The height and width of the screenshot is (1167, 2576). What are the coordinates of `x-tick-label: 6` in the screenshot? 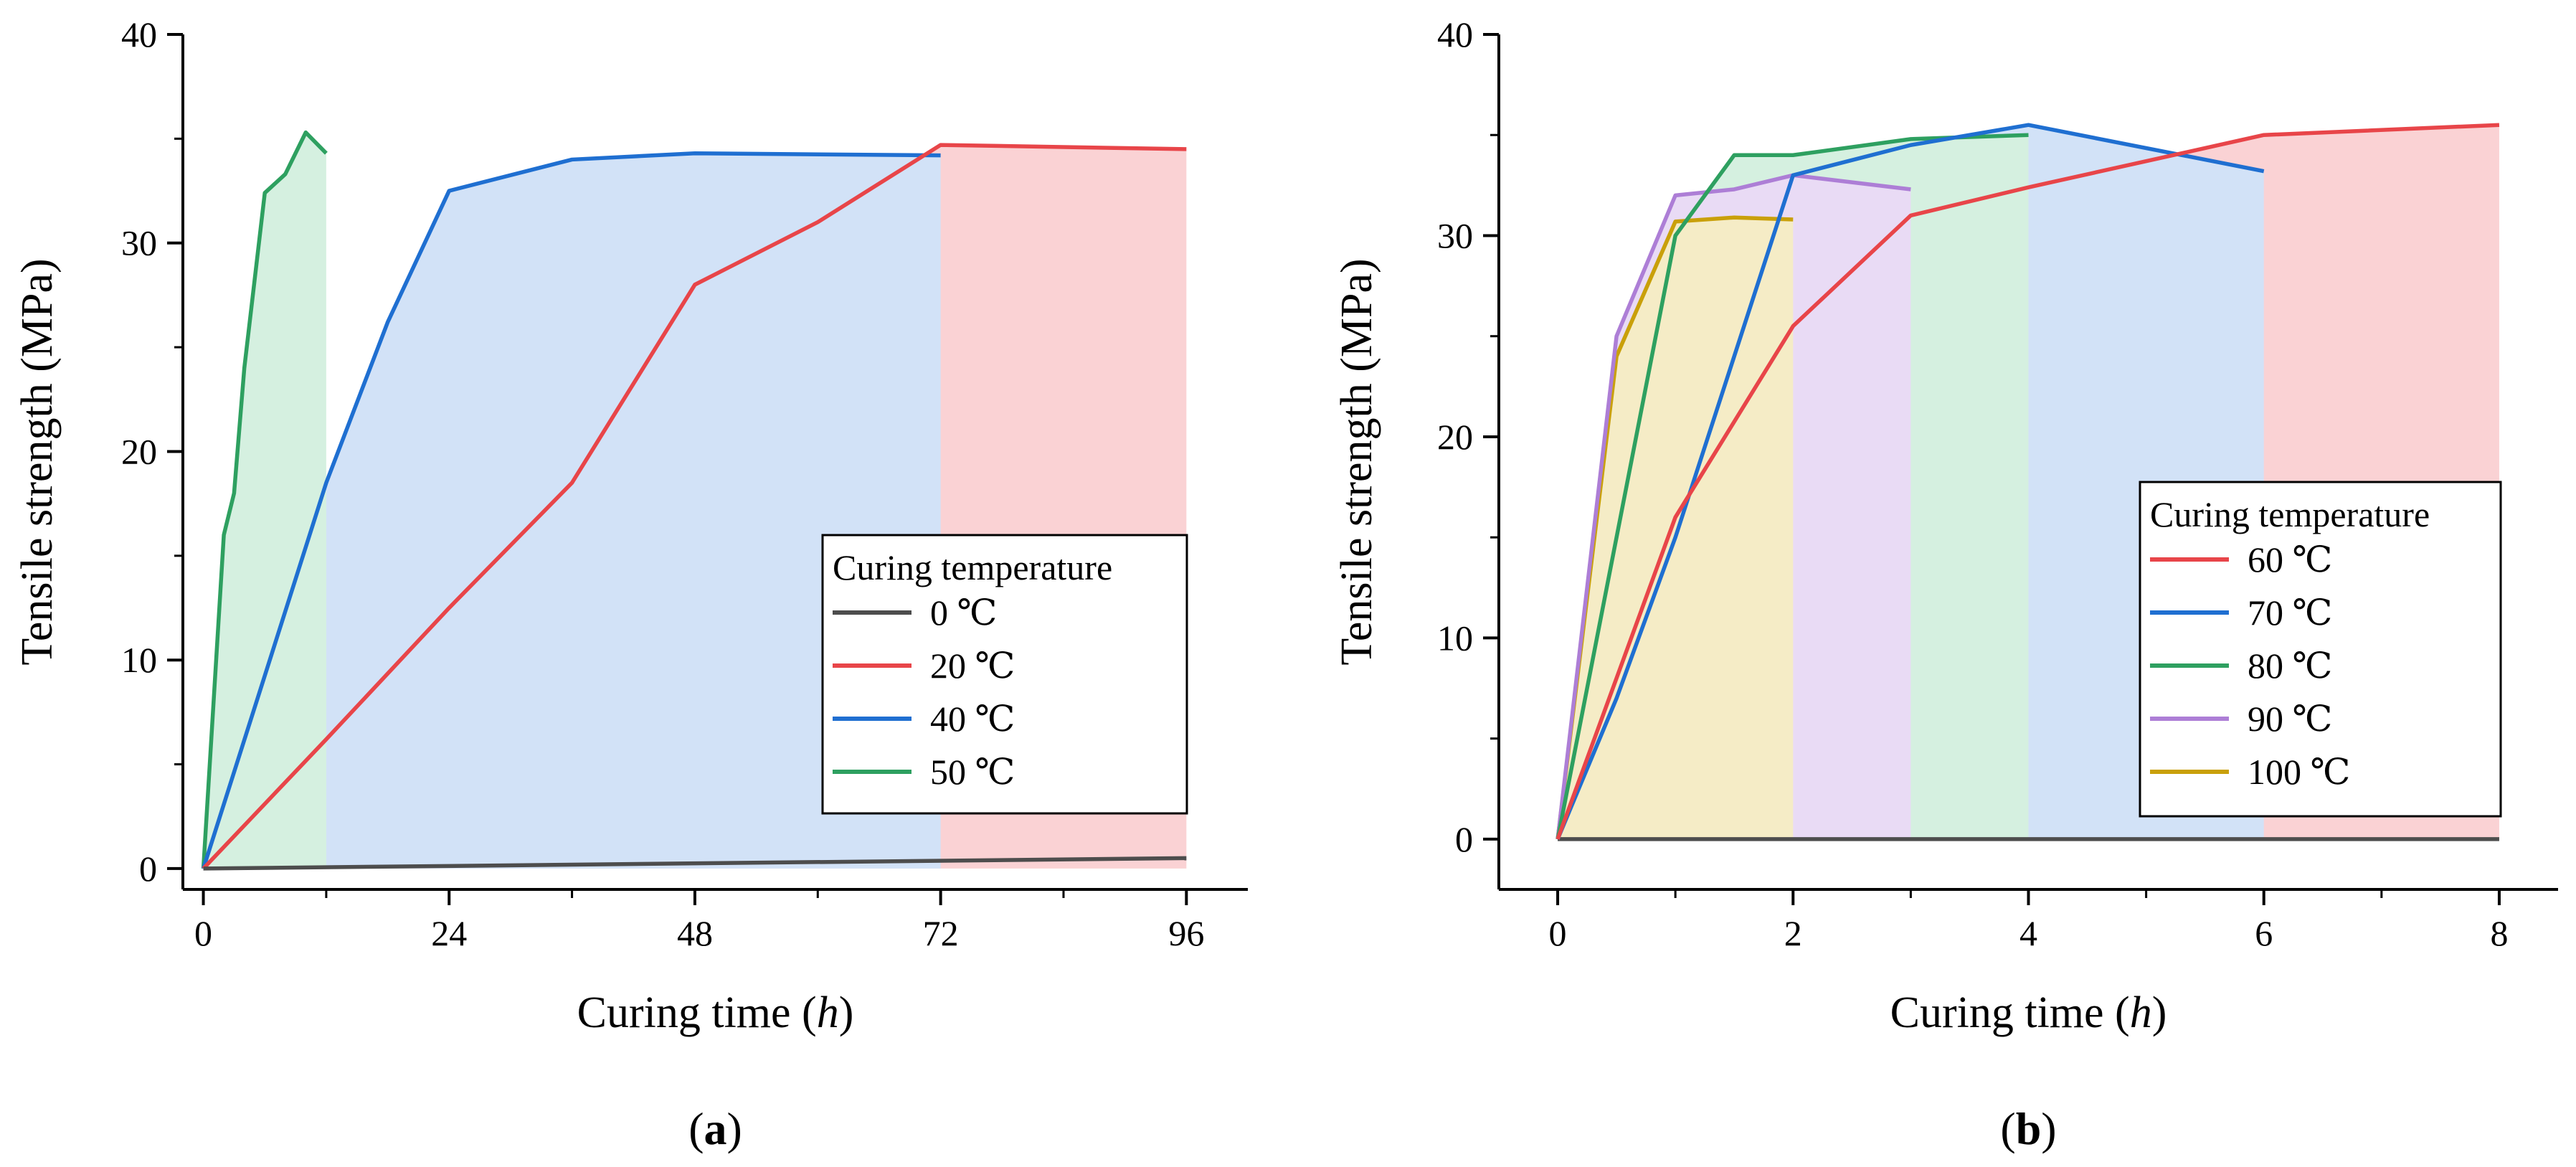 It's located at (2264, 933).